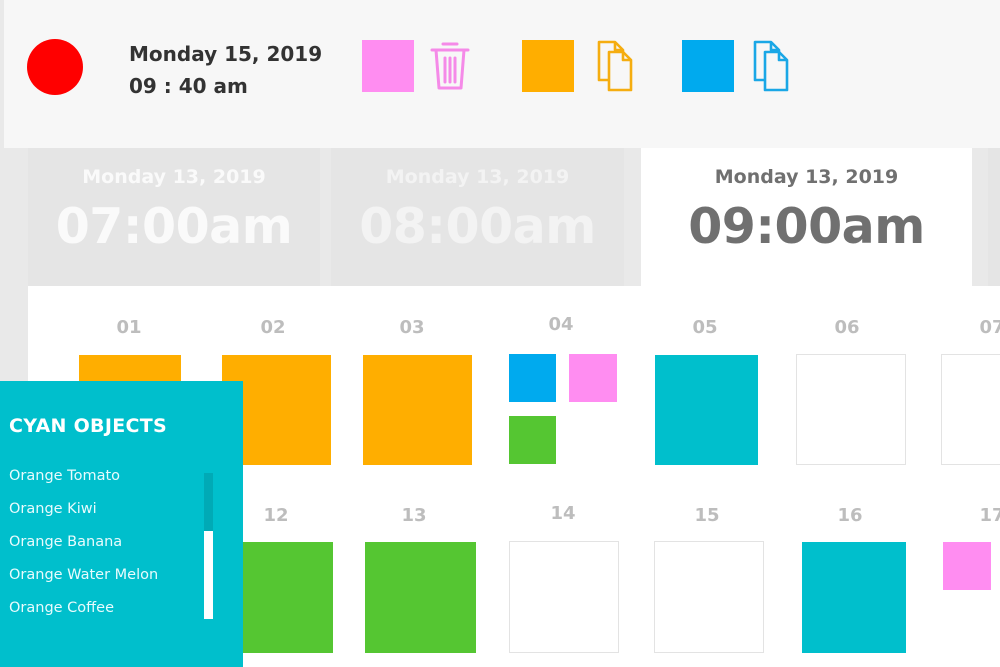  I want to click on blue-color-swatch, so click(708, 66).